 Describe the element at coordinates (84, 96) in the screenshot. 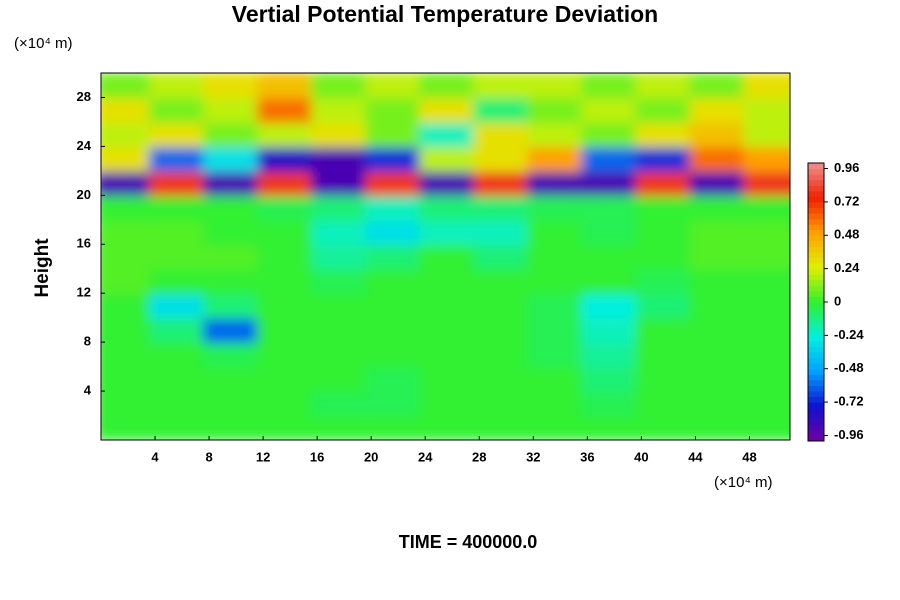

I see `y-tick-label: 28` at that location.